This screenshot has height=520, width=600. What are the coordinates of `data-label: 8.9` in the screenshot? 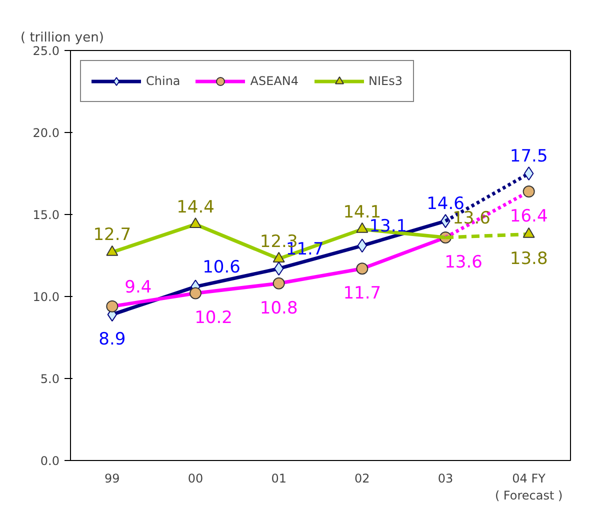 It's located at (112, 340).